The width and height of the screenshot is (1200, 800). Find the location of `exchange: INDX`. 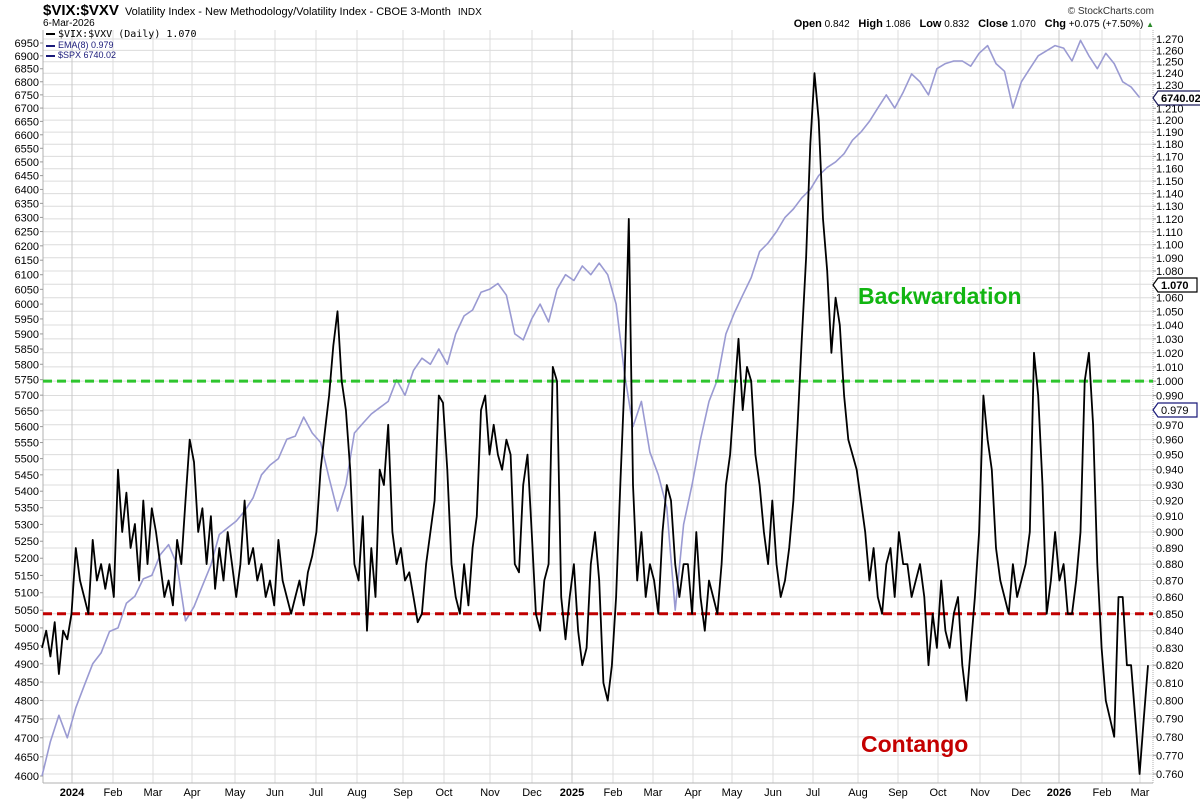

exchange: INDX is located at coordinates (469, 12).